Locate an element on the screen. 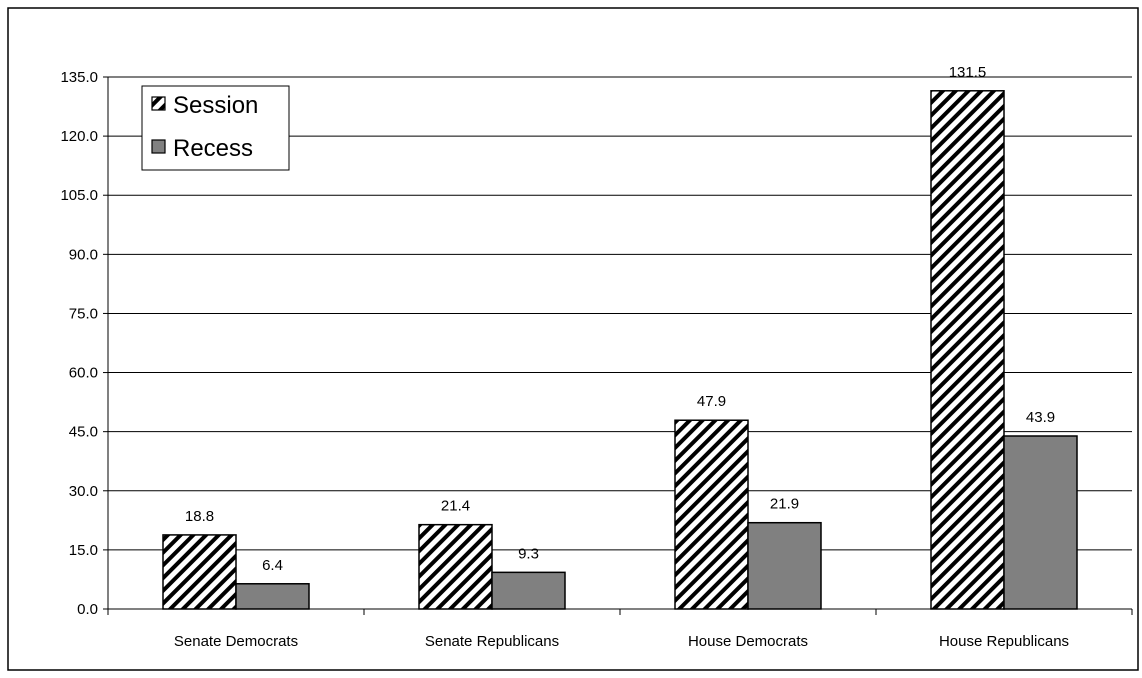  y-tick-label: 45.0 is located at coordinates (83, 432).